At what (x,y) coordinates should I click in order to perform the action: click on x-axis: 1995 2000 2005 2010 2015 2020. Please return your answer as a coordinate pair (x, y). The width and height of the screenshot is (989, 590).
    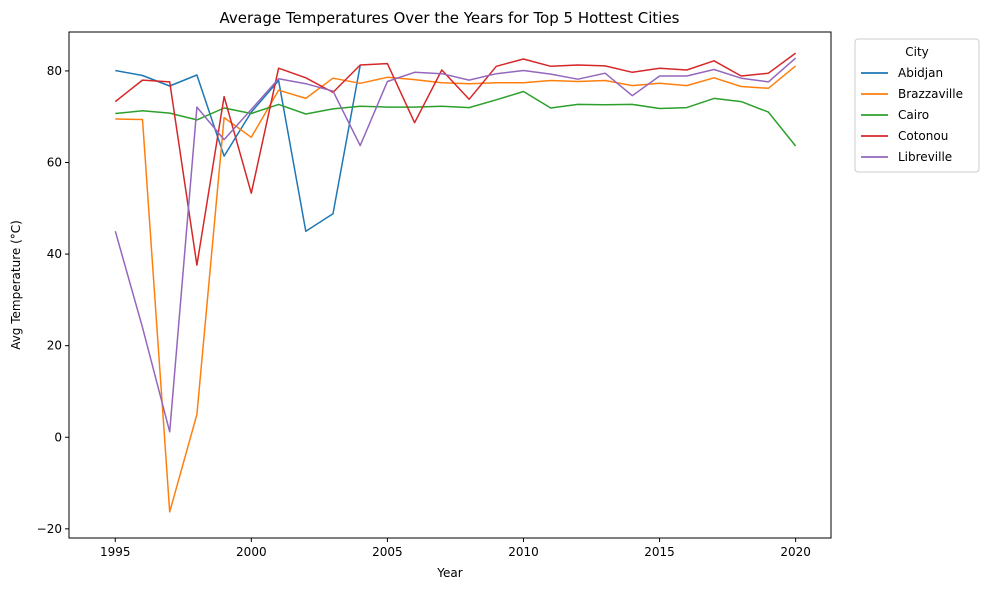
    Looking at the image, I should click on (455, 548).